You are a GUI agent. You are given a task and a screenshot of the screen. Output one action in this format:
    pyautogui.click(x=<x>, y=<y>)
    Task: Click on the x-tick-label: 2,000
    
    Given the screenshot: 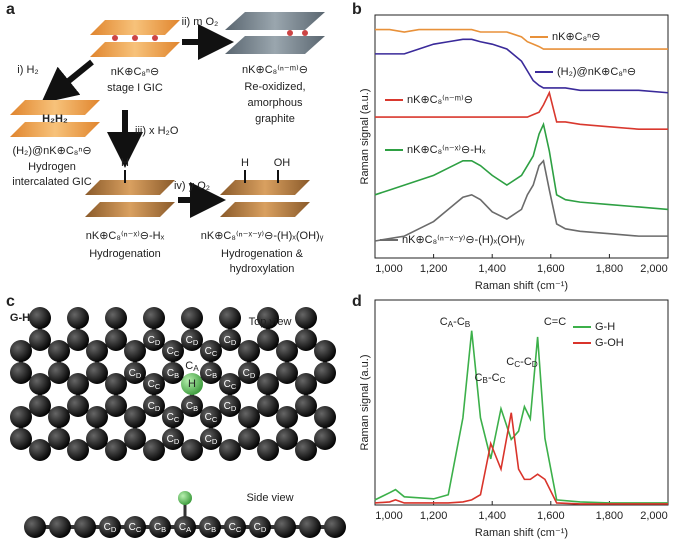 What is the action you would take?
    pyautogui.click(x=654, y=516)
    